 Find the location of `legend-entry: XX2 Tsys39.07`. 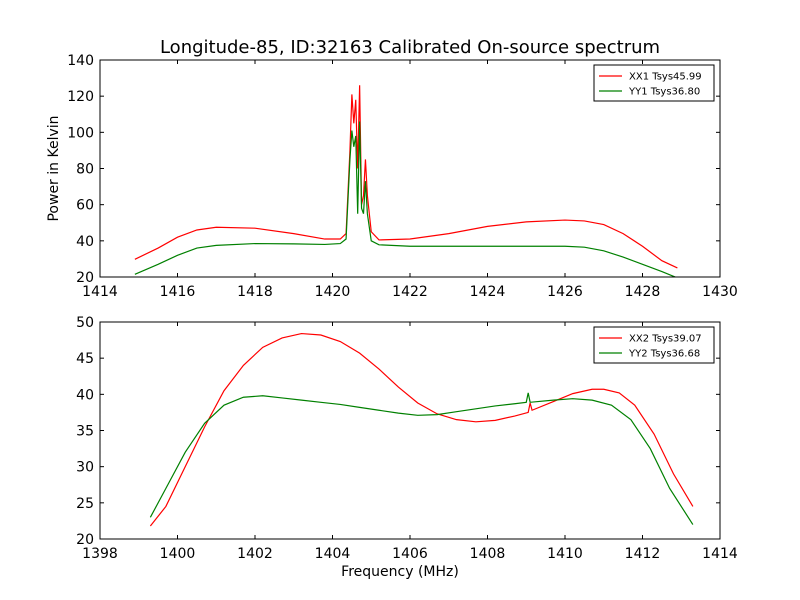

legend-entry: XX2 Tsys39.07 is located at coordinates (665, 339).